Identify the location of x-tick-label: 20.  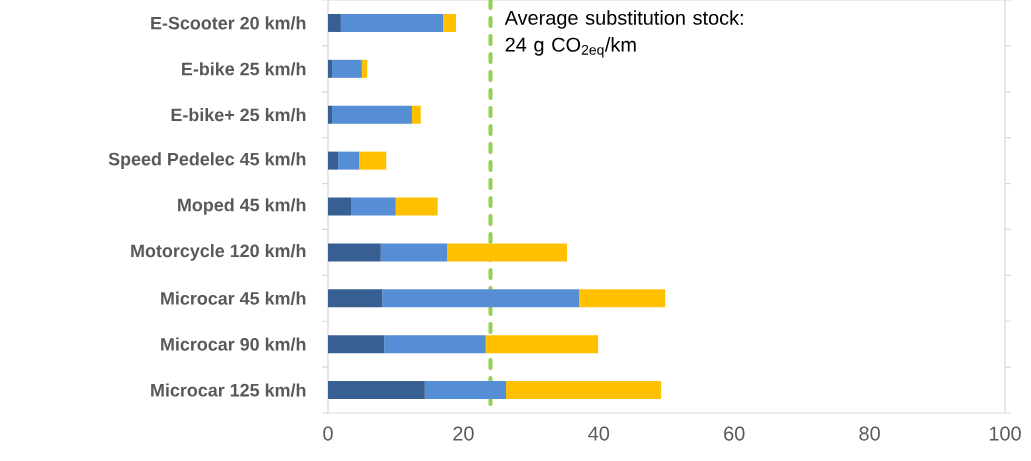
(463, 433).